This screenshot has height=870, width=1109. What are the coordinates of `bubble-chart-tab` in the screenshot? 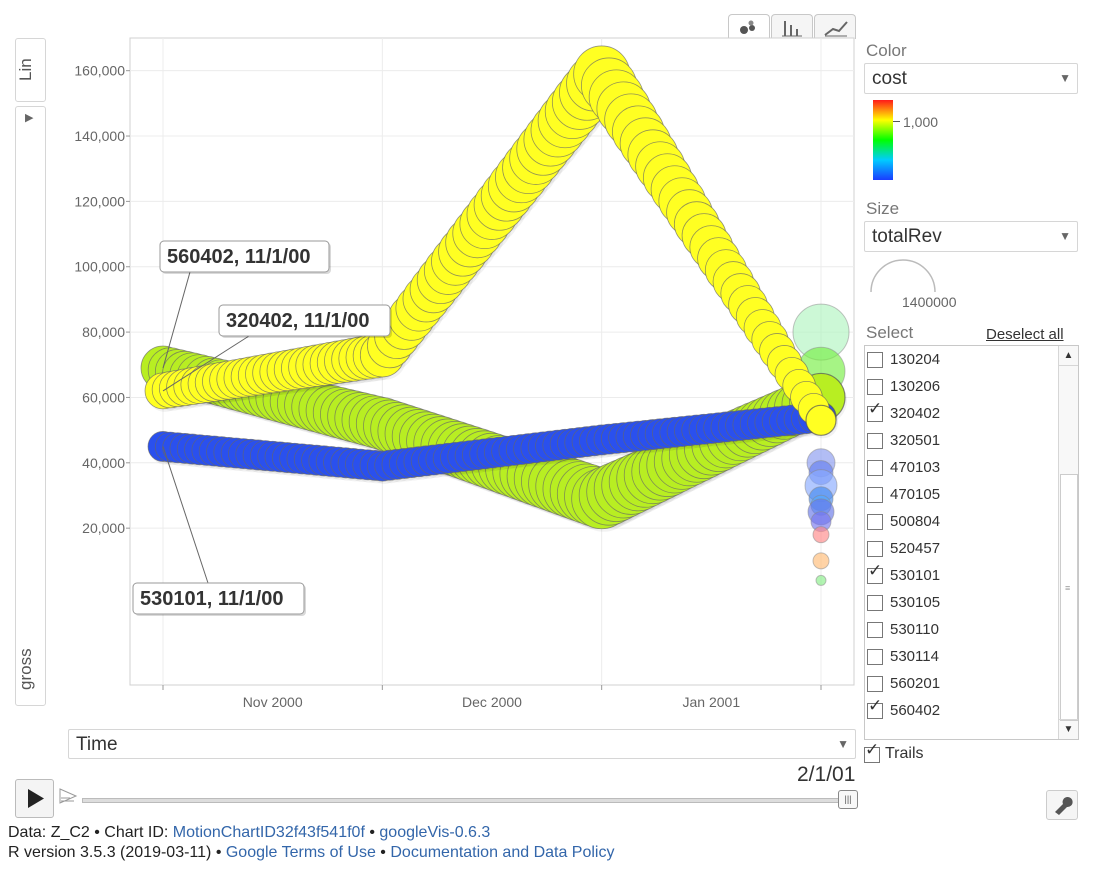 It's located at (749, 26).